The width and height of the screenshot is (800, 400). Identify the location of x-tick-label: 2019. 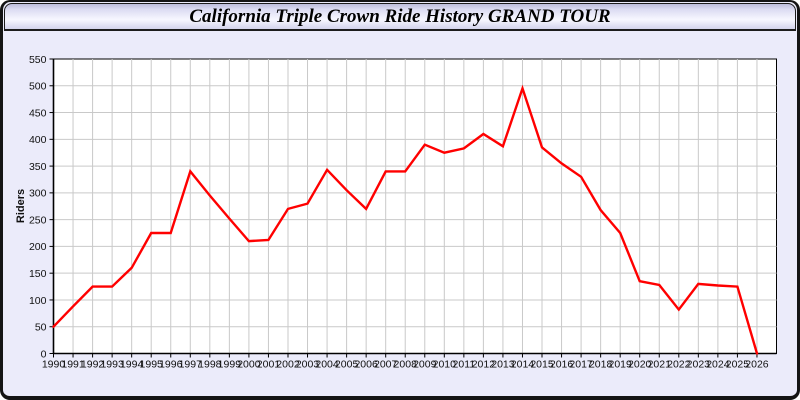
(620, 365).